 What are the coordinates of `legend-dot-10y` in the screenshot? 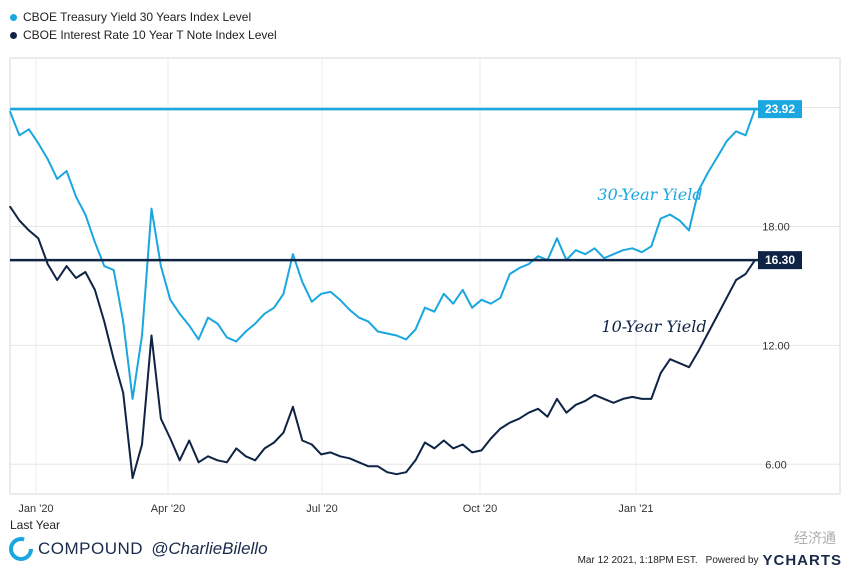 It's located at (13, 35).